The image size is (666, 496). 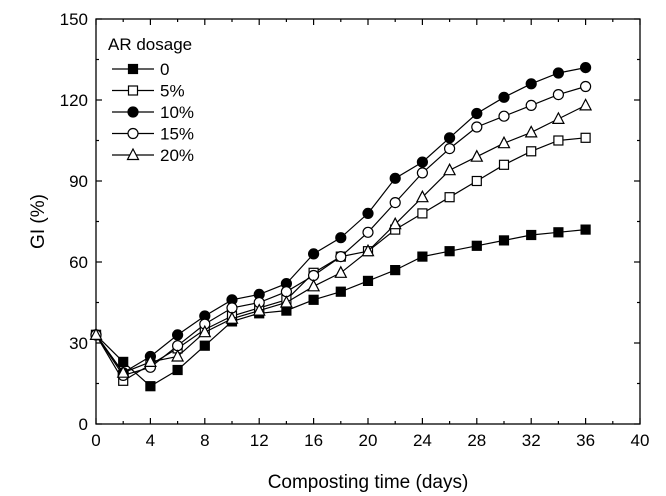 What do you see at coordinates (150, 440) in the screenshot?
I see `x-tick-label: 4` at bounding box center [150, 440].